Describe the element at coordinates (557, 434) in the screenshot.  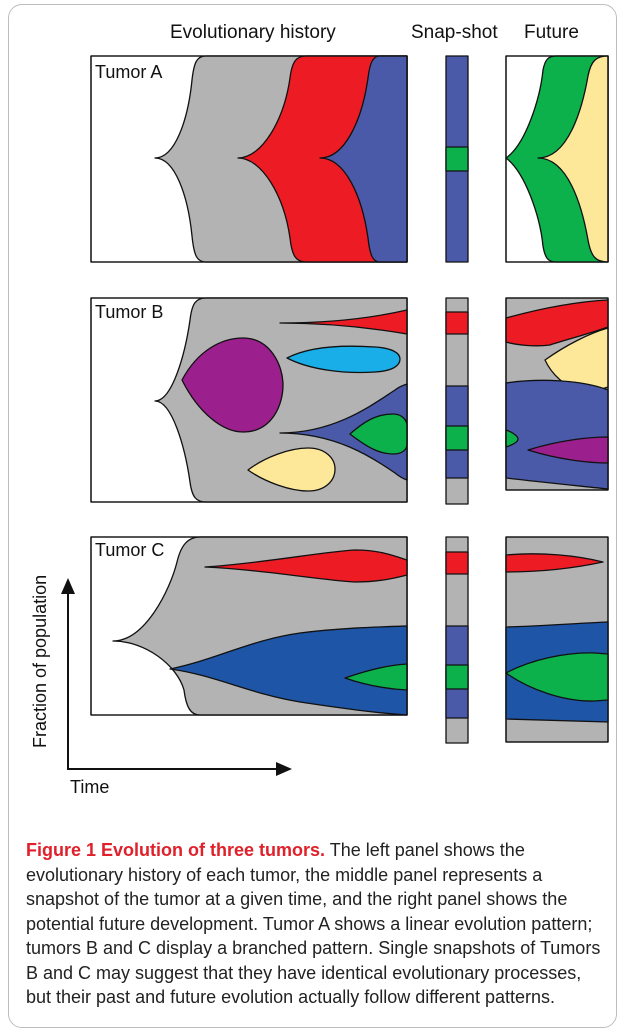
I see `tumor-b-future-blue` at that location.